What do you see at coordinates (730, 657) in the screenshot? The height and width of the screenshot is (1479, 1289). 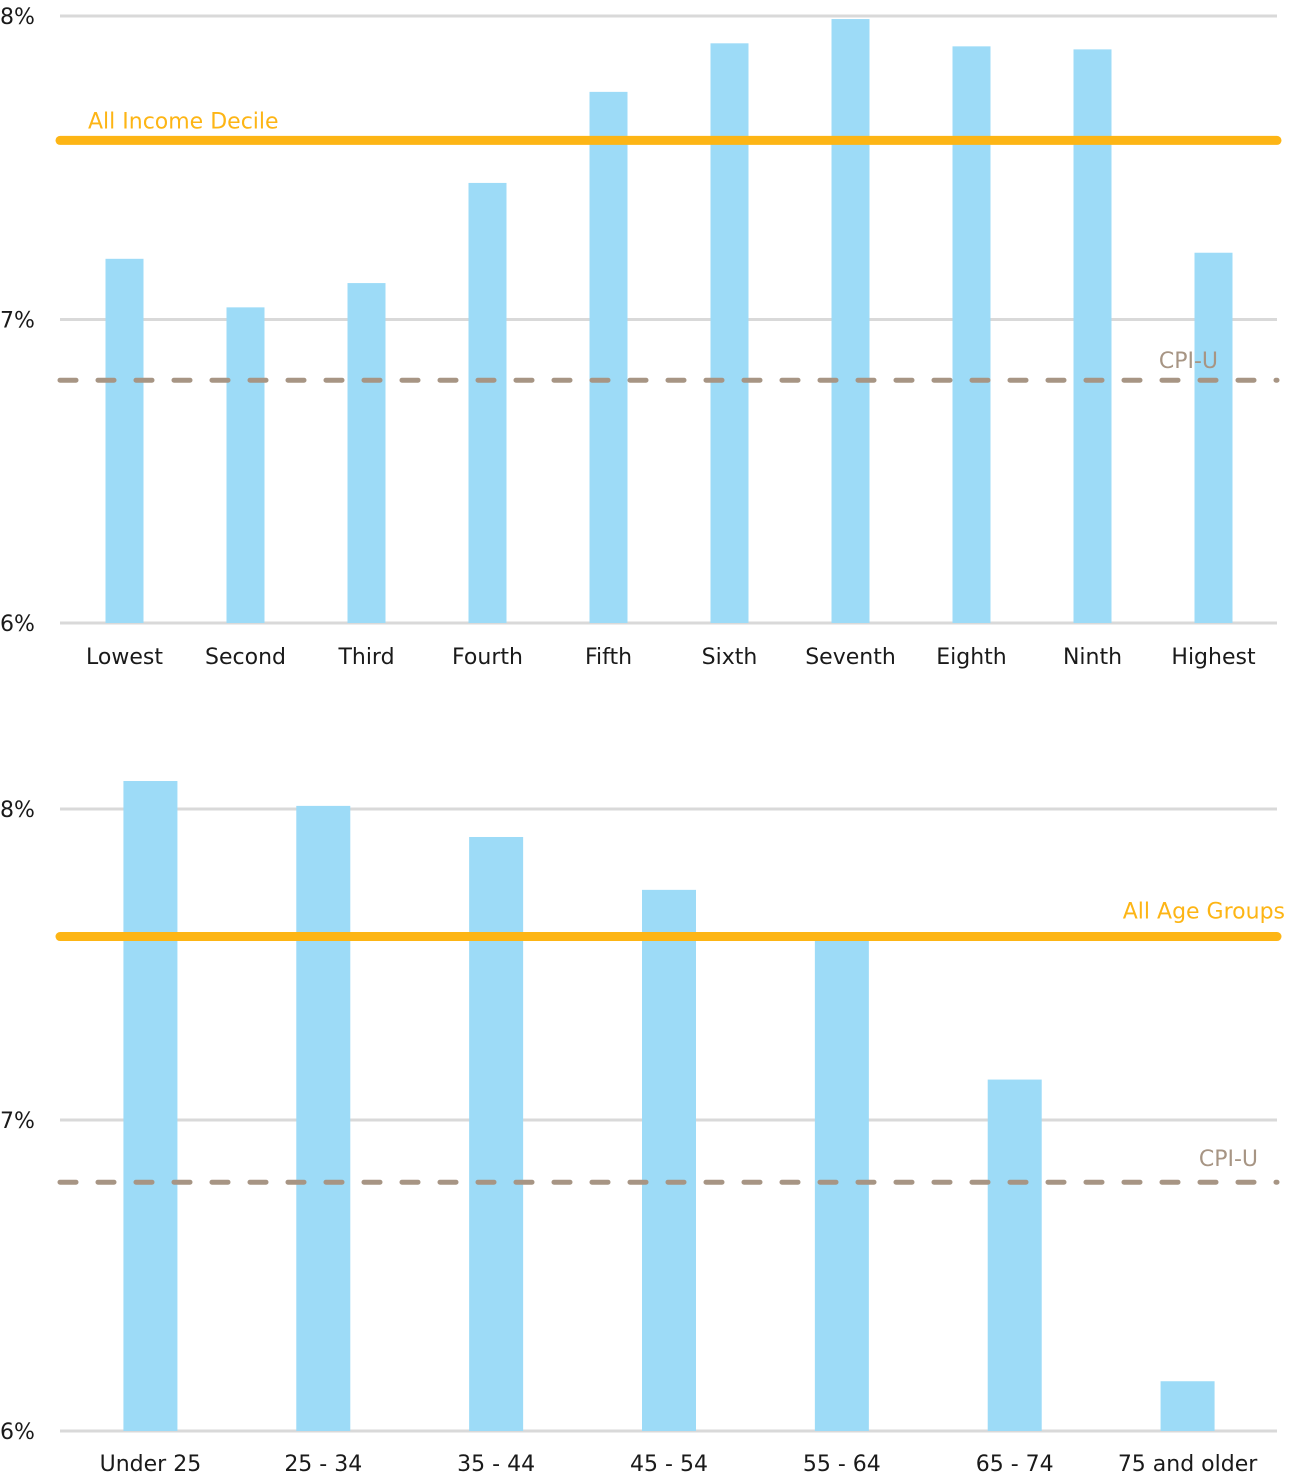 I see `x-category-label: Sixth` at bounding box center [730, 657].